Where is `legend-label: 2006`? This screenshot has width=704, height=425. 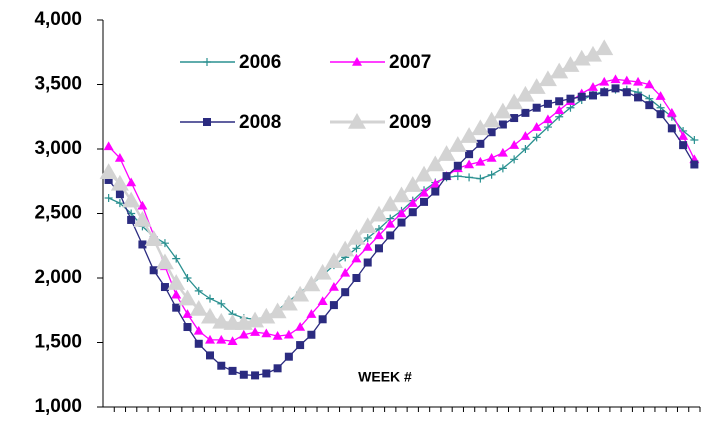
legend-label: 2006 is located at coordinates (260, 62).